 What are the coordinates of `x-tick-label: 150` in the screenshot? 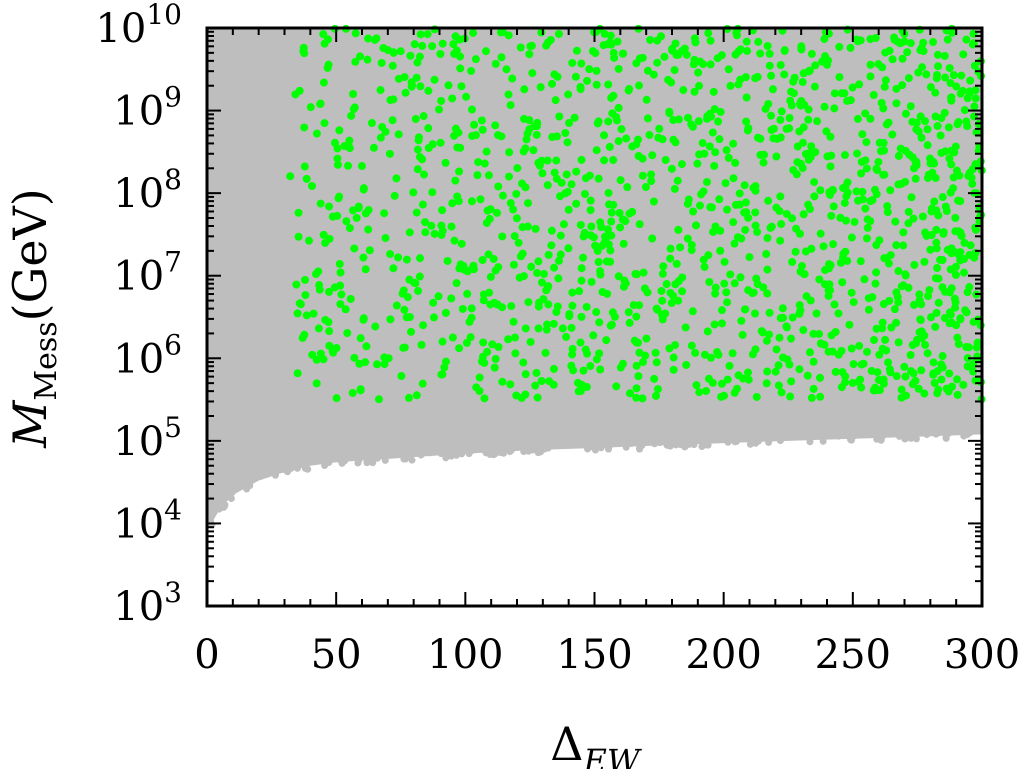 It's located at (594, 655).